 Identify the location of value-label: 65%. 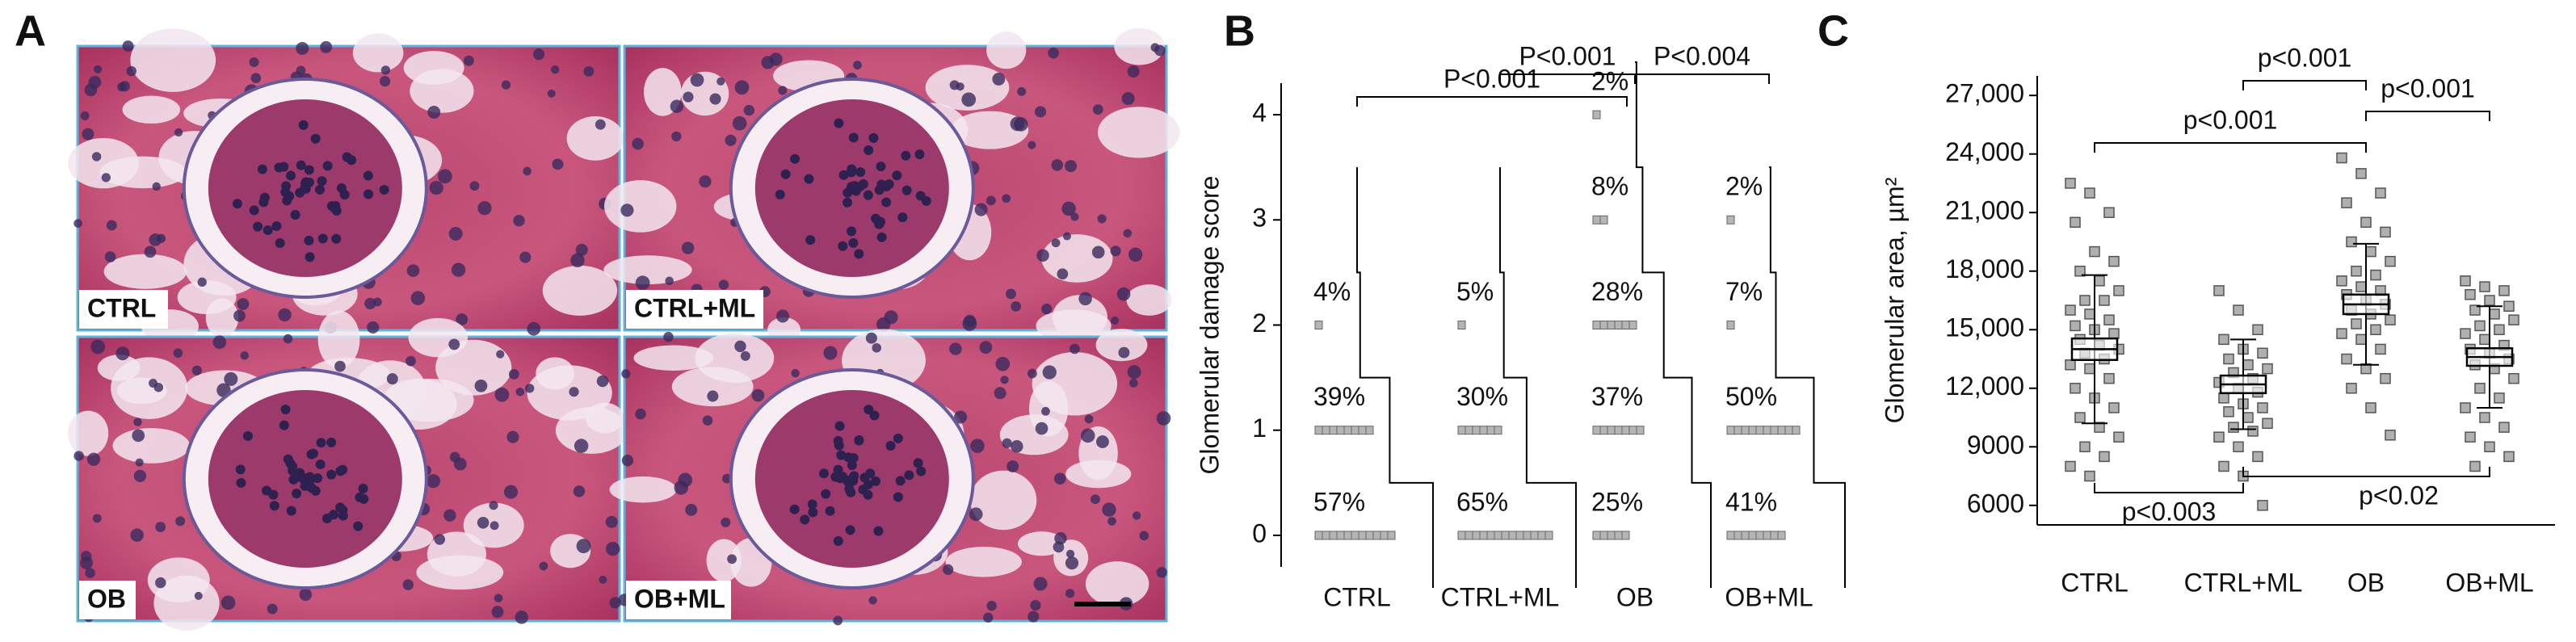
(1482, 501).